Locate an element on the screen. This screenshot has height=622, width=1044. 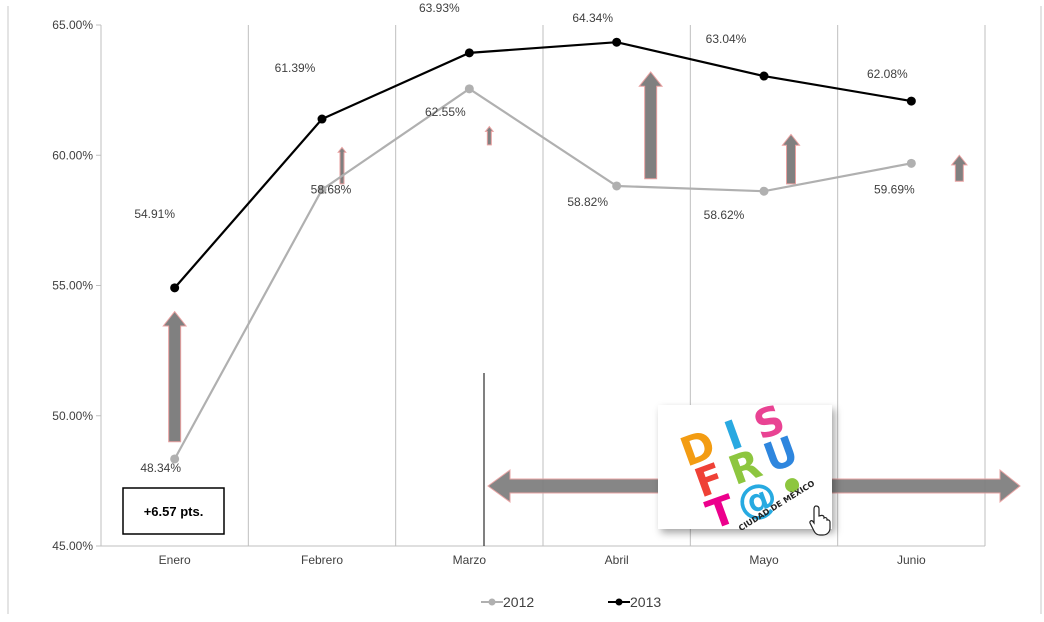
data-label-2013: 54.91% is located at coordinates (154, 214).